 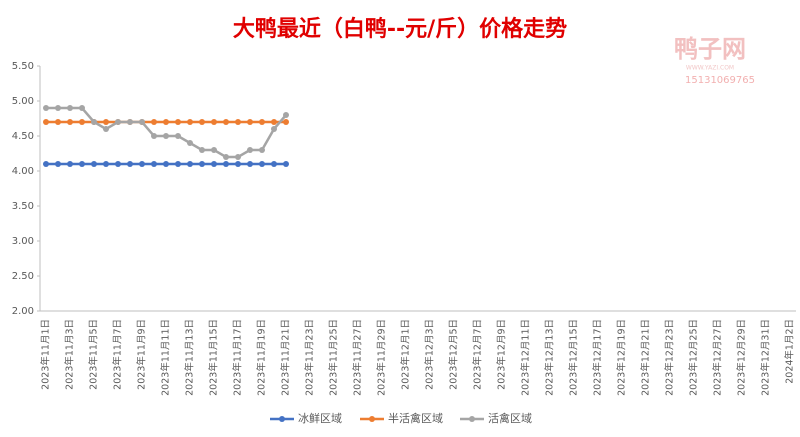 I want to click on x-tick-label: 2023年12月15日, so click(x=574, y=357).